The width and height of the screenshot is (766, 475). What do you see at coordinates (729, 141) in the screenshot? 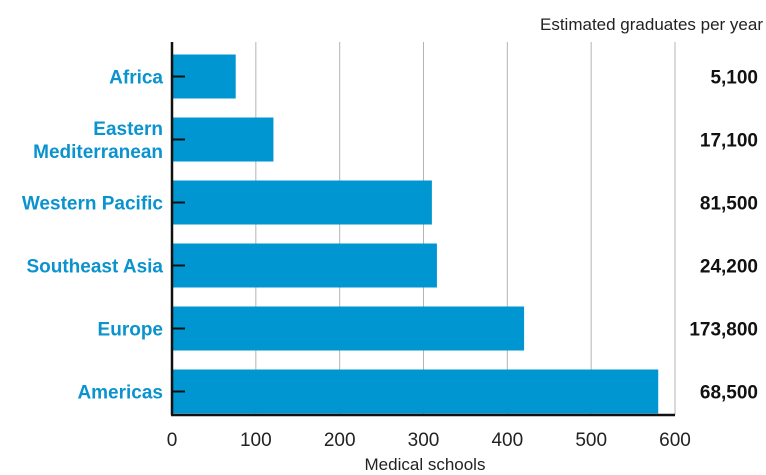
I see `graduates-value: 17,100` at bounding box center [729, 141].